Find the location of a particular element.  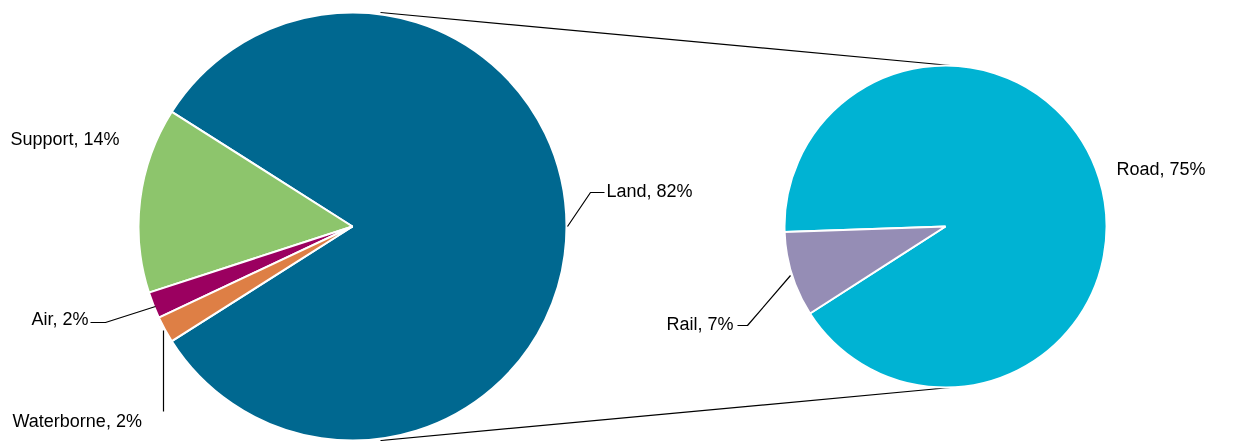

slice-label: Waterborne, 2% is located at coordinates (77, 420).